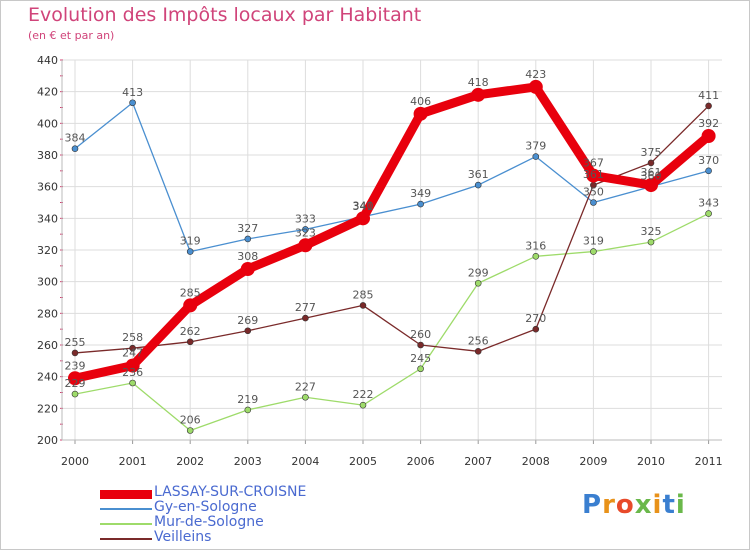  What do you see at coordinates (609, 505) in the screenshot?
I see `logo-letter: r` at bounding box center [609, 505].